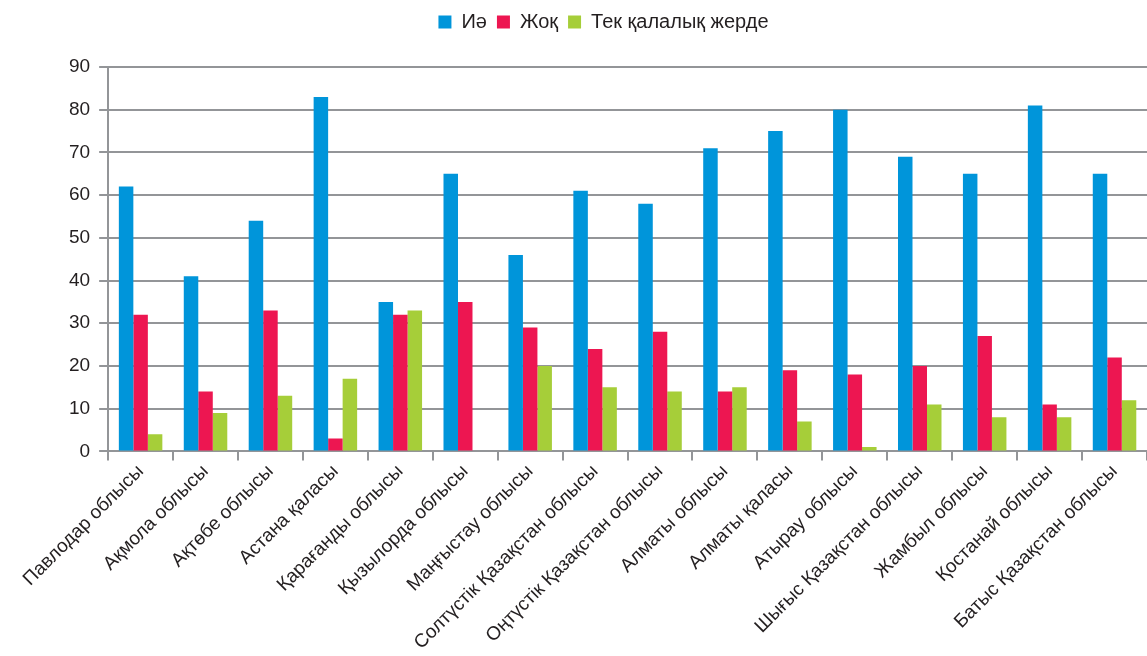  I want to click on y-tick-label: 10, so click(79, 407).